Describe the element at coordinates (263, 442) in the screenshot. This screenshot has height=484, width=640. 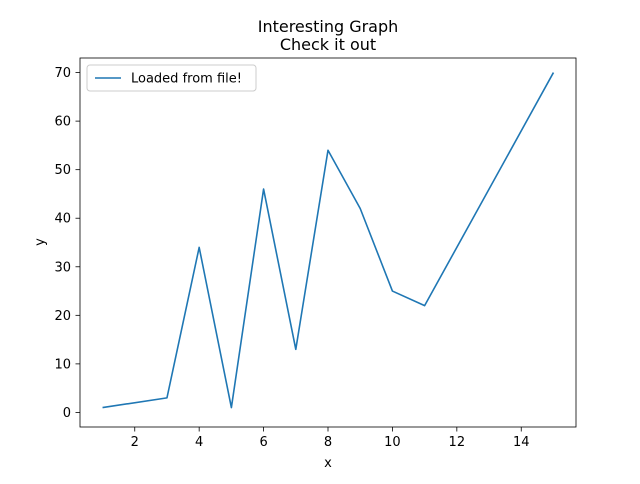
I see `x-tick-label: 6` at that location.